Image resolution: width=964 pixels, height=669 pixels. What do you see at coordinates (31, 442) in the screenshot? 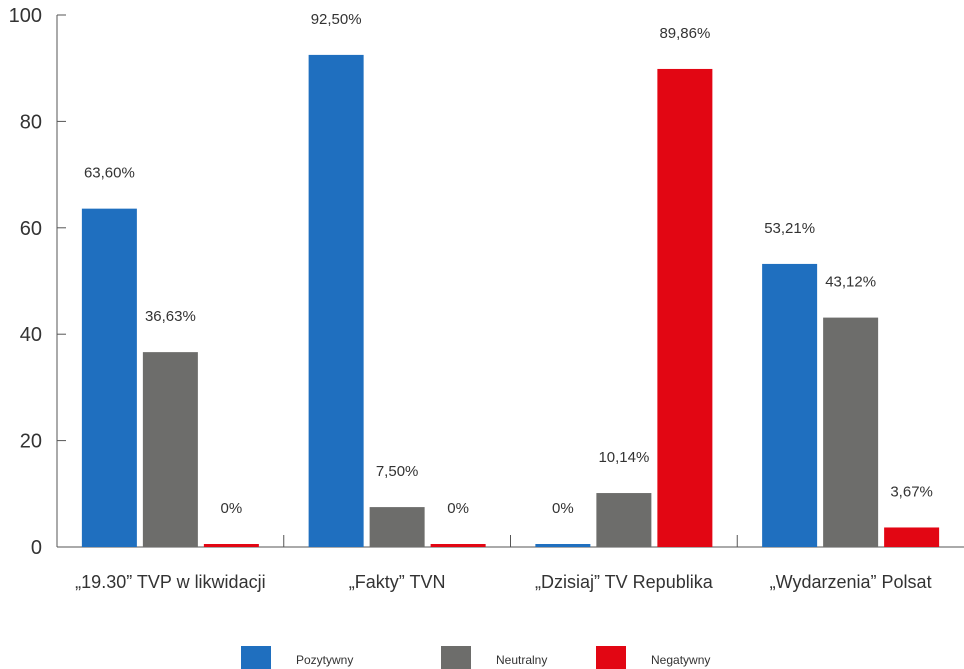
I see `y-tick-label: 20` at bounding box center [31, 442].